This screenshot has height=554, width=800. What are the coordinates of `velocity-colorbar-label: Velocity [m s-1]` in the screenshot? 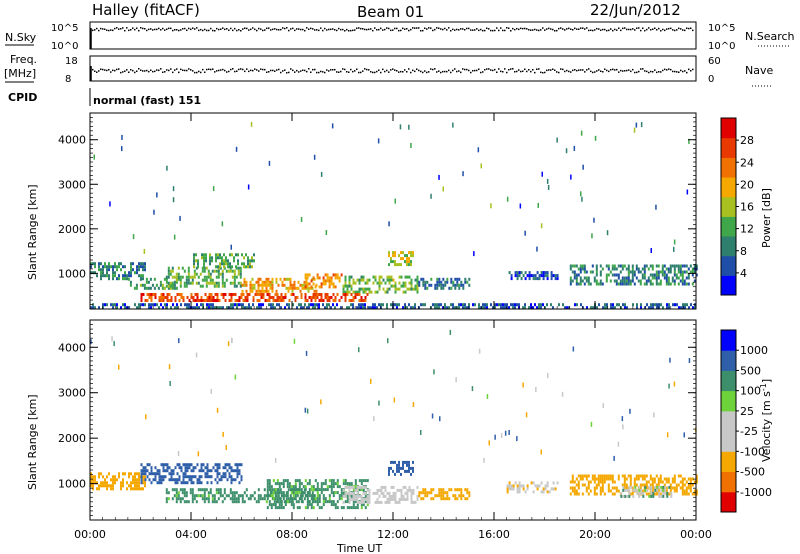 It's located at (766, 420).